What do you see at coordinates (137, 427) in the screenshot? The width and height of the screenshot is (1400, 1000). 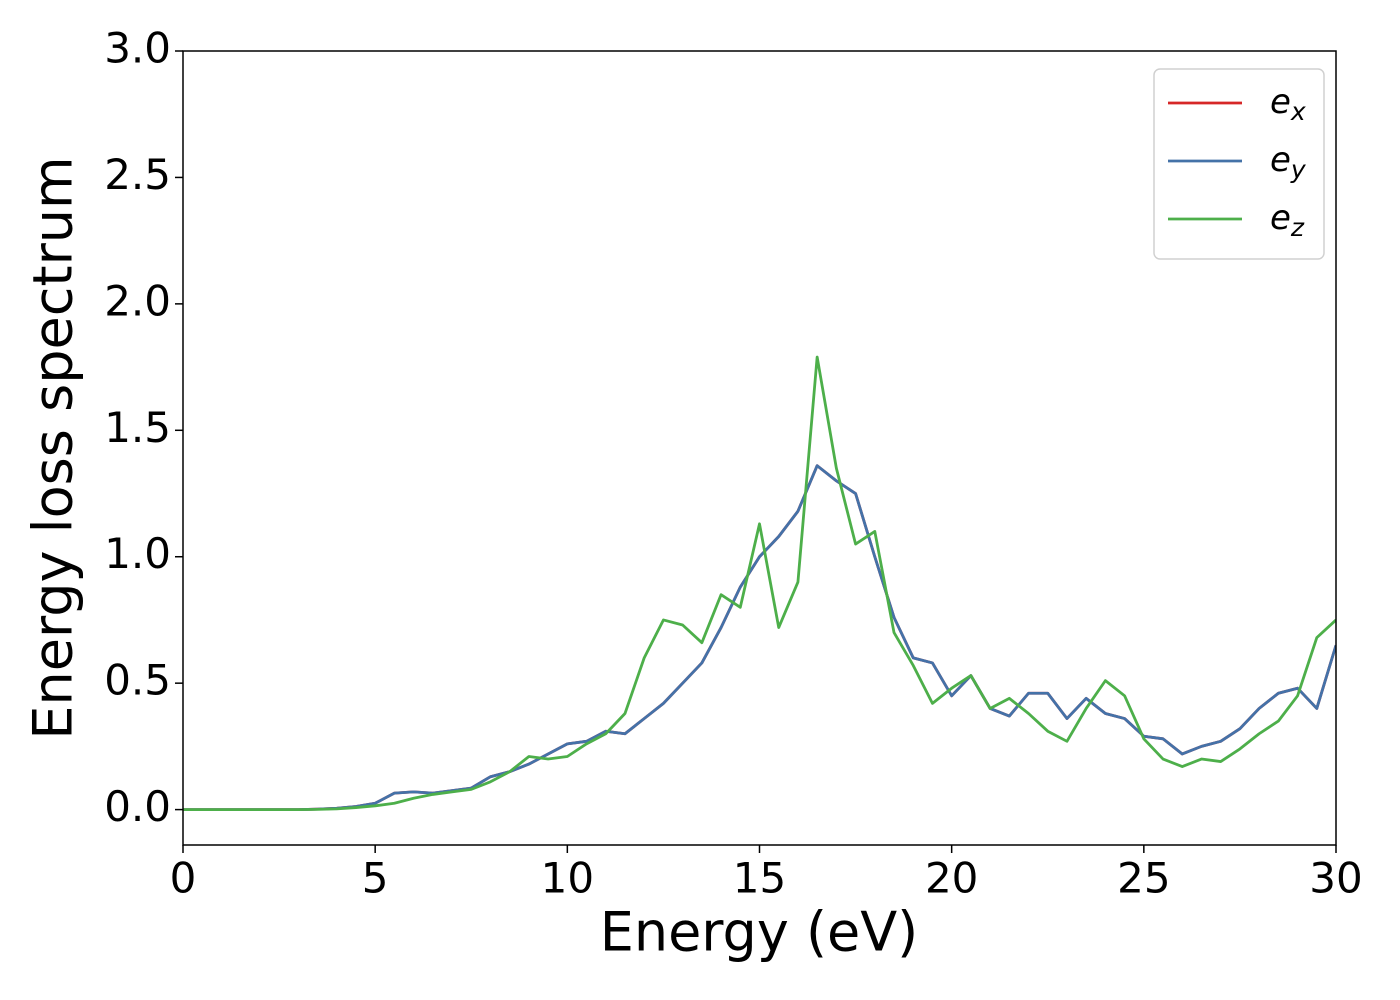 I see `y-tick-label: 1.5` at bounding box center [137, 427].